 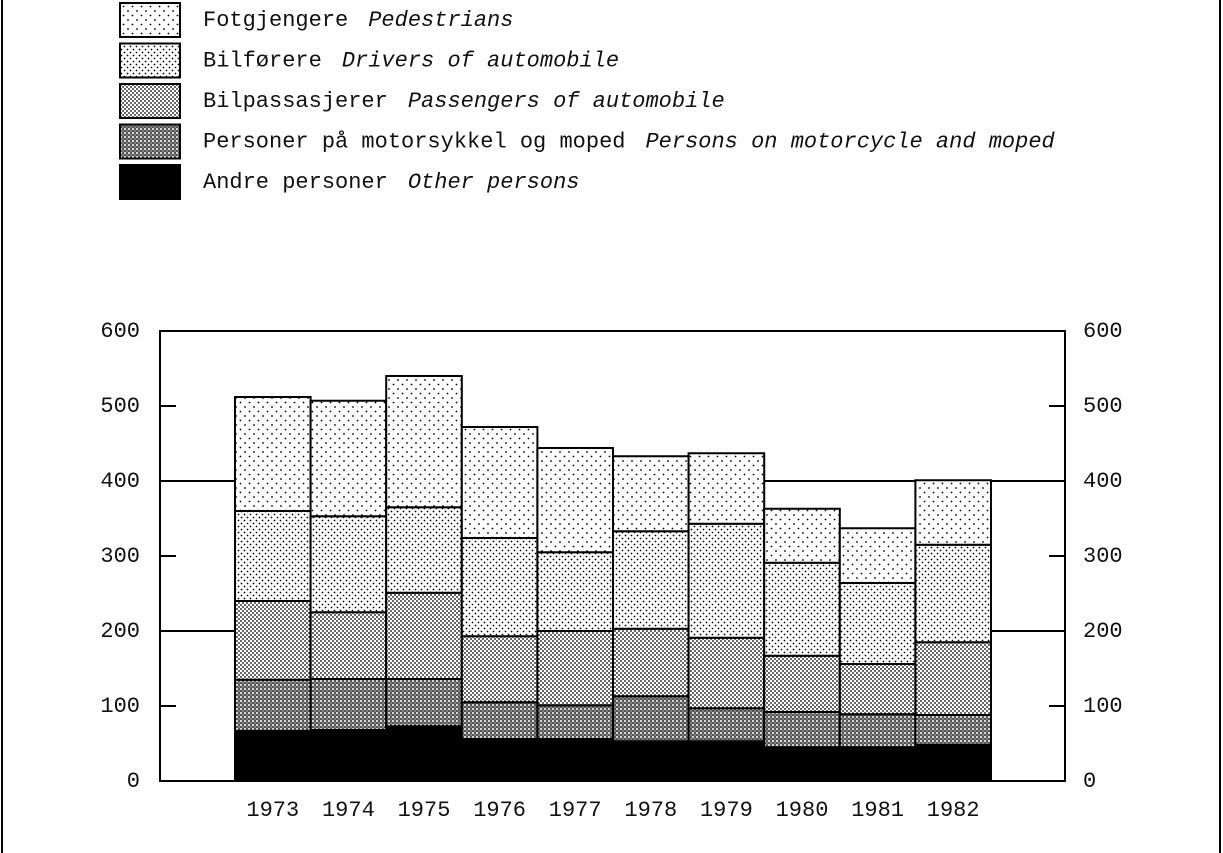 I want to click on x-tick-label: 1979, so click(x=726, y=810).